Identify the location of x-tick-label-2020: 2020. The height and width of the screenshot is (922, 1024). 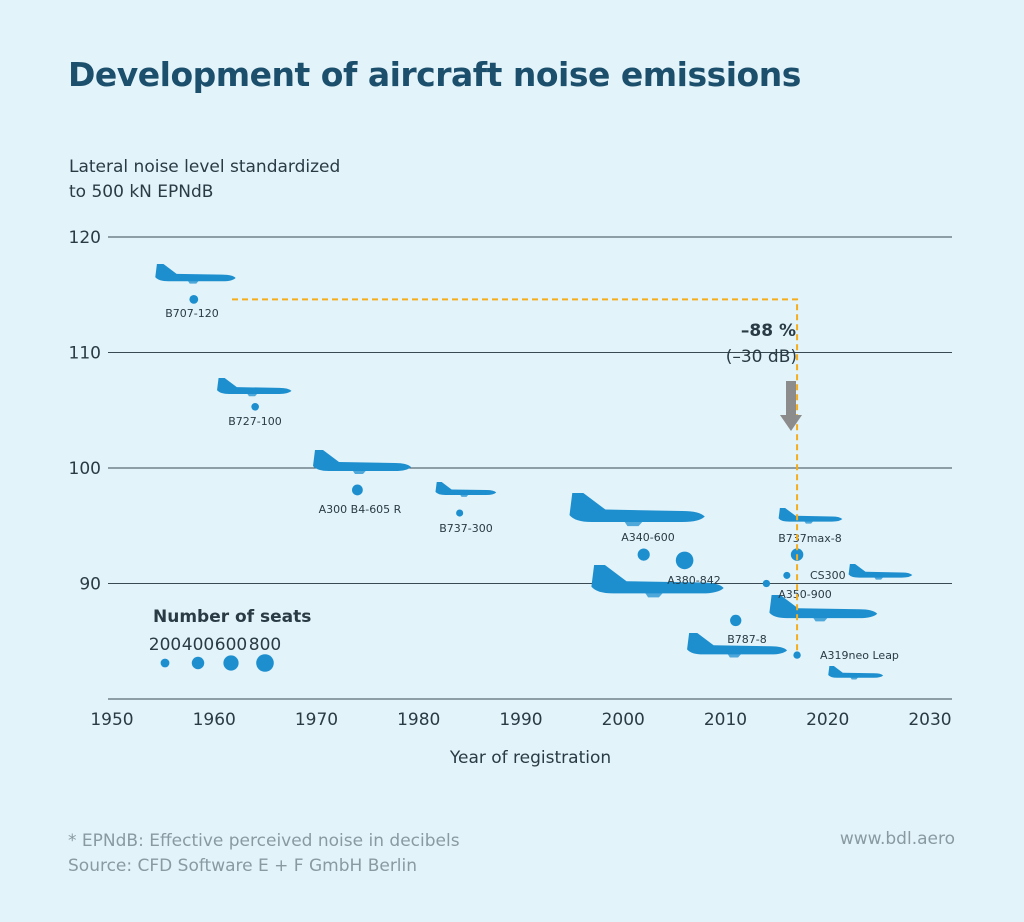
(827, 720).